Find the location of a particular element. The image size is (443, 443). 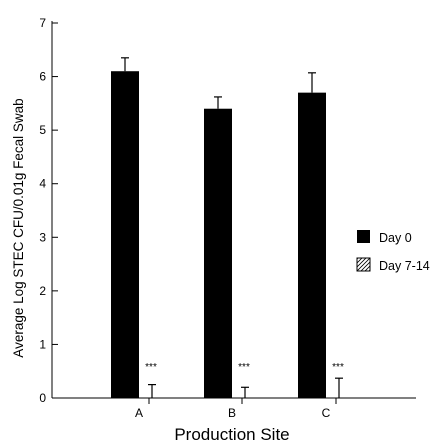

y-axis-ticks: 0 1 2 3 4 5 6 7 is located at coordinates (48, 210).